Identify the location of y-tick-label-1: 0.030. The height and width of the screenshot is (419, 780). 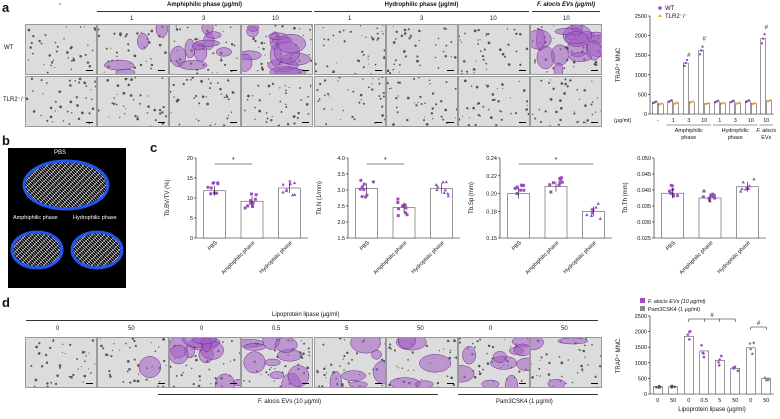
(644, 223).